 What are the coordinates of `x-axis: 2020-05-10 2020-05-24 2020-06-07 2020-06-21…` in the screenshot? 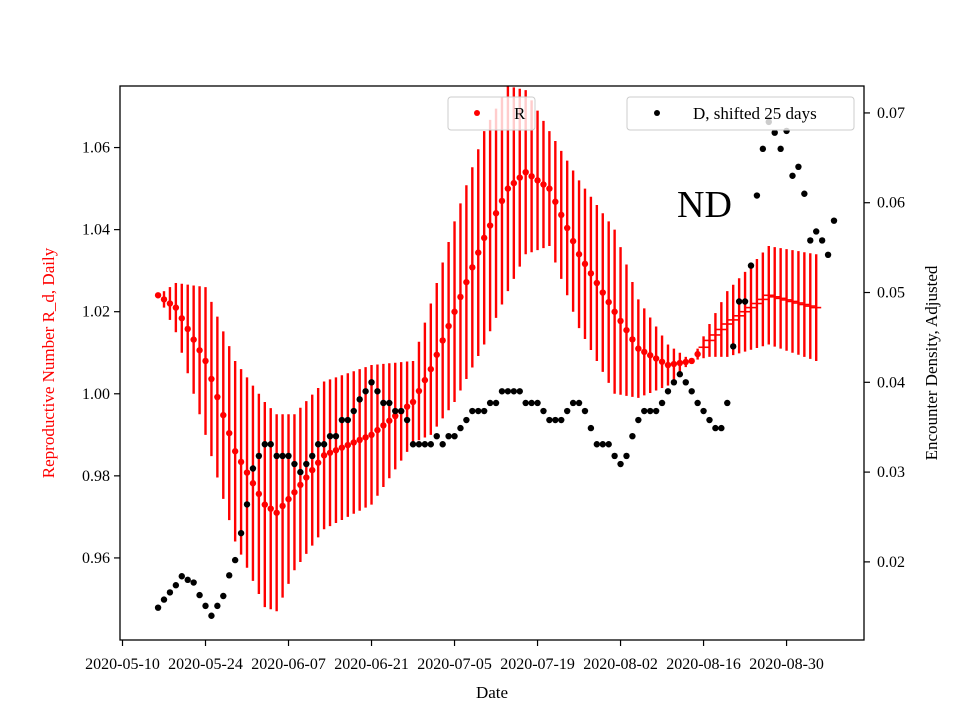 It's located at (454, 656).